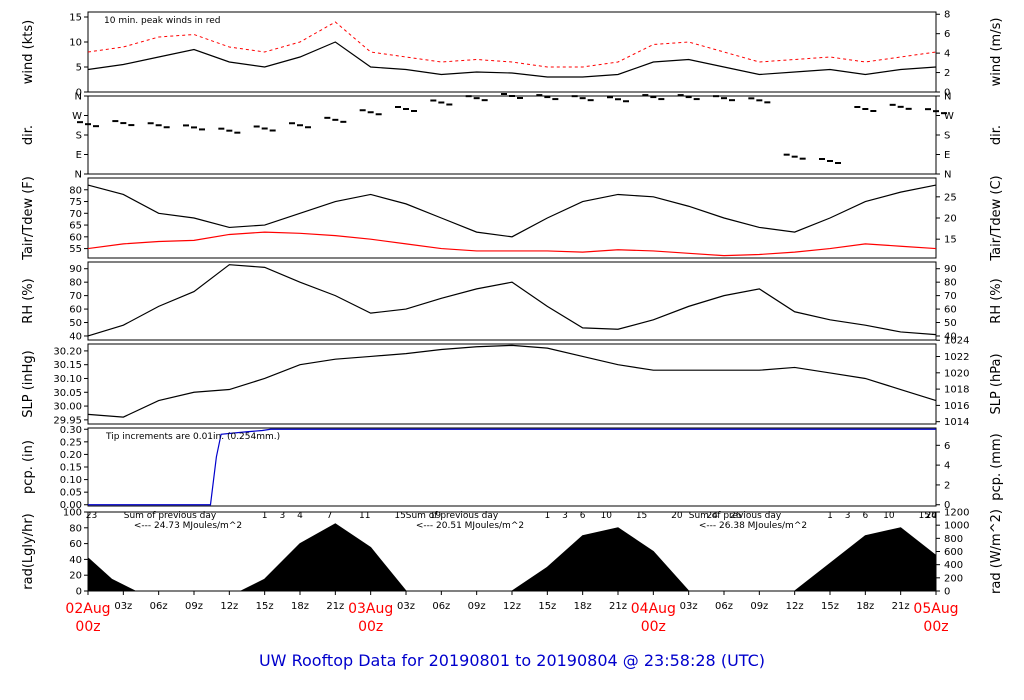 The width and height of the screenshot is (1024, 700). What do you see at coordinates (949, 116) in the screenshot?
I see `right-tick-label: W` at bounding box center [949, 116].